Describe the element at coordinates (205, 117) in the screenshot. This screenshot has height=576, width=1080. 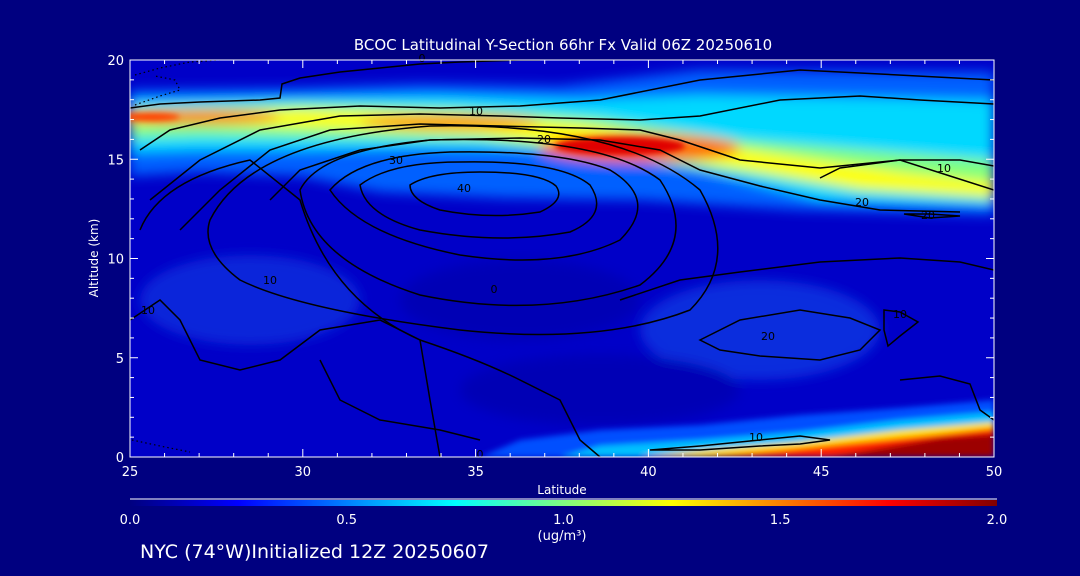
I see `plume-orange` at that location.